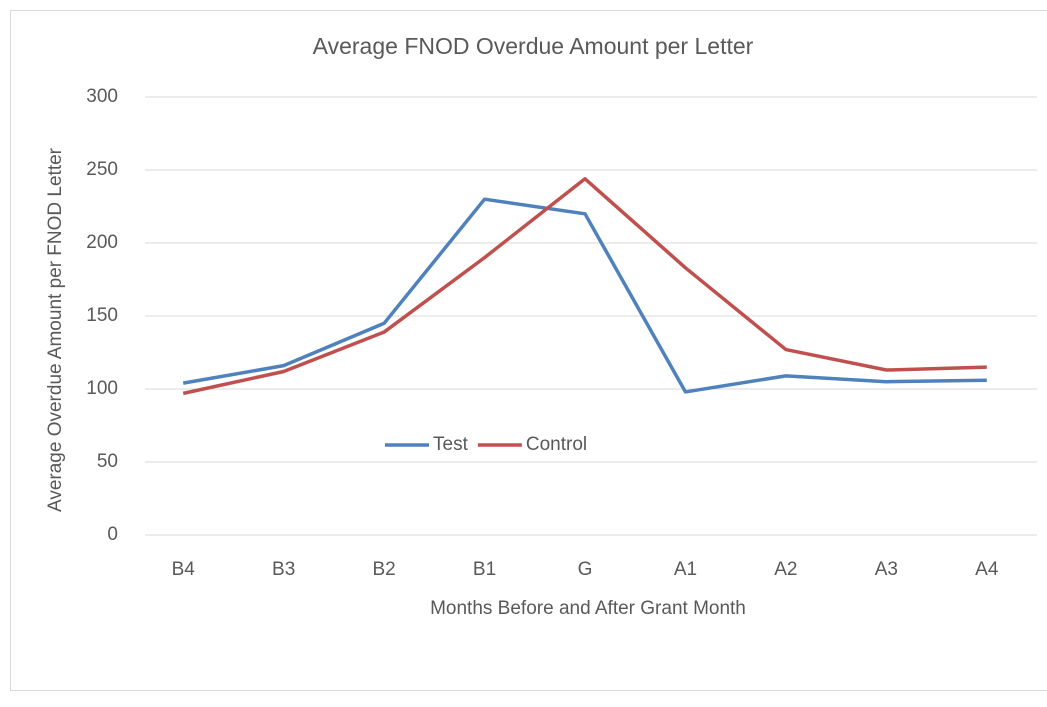  Describe the element at coordinates (55, 329) in the screenshot. I see `y-axis-label: Average Overdue Amount per FNOD Letter` at that location.